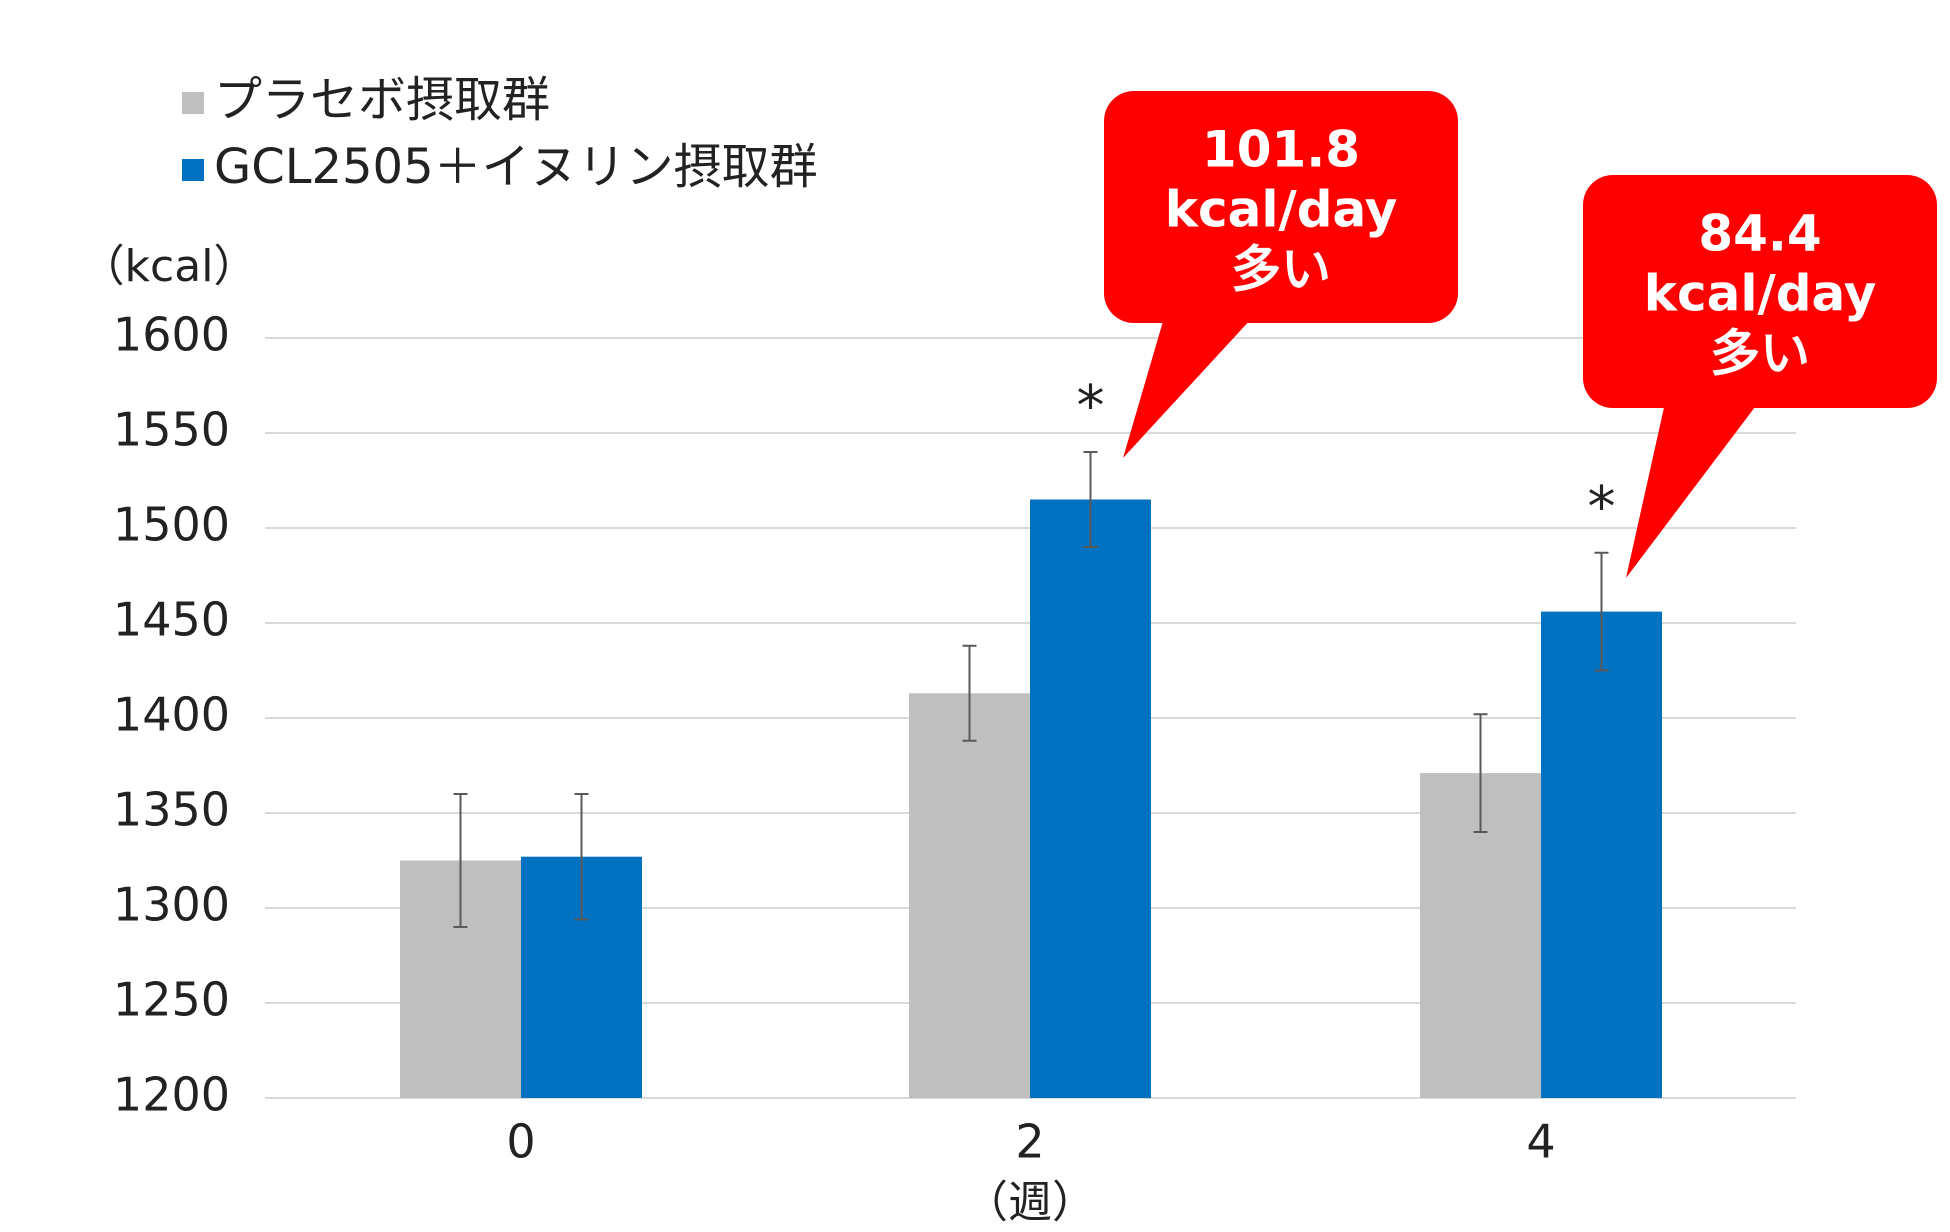 This screenshot has width=1950, height=1232. I want to click on x-axis-label: （週）, so click(1030, 1202).